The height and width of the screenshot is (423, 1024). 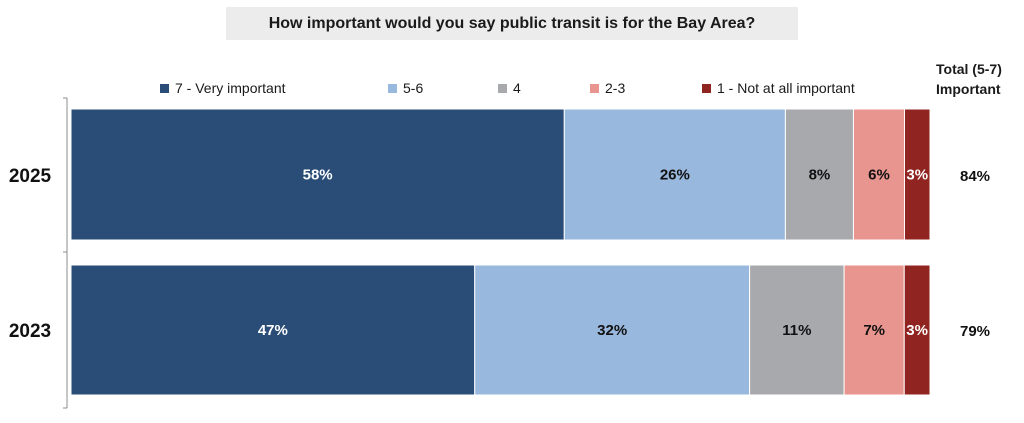 What do you see at coordinates (968, 89) in the screenshot?
I see `total-header-line2: Important` at bounding box center [968, 89].